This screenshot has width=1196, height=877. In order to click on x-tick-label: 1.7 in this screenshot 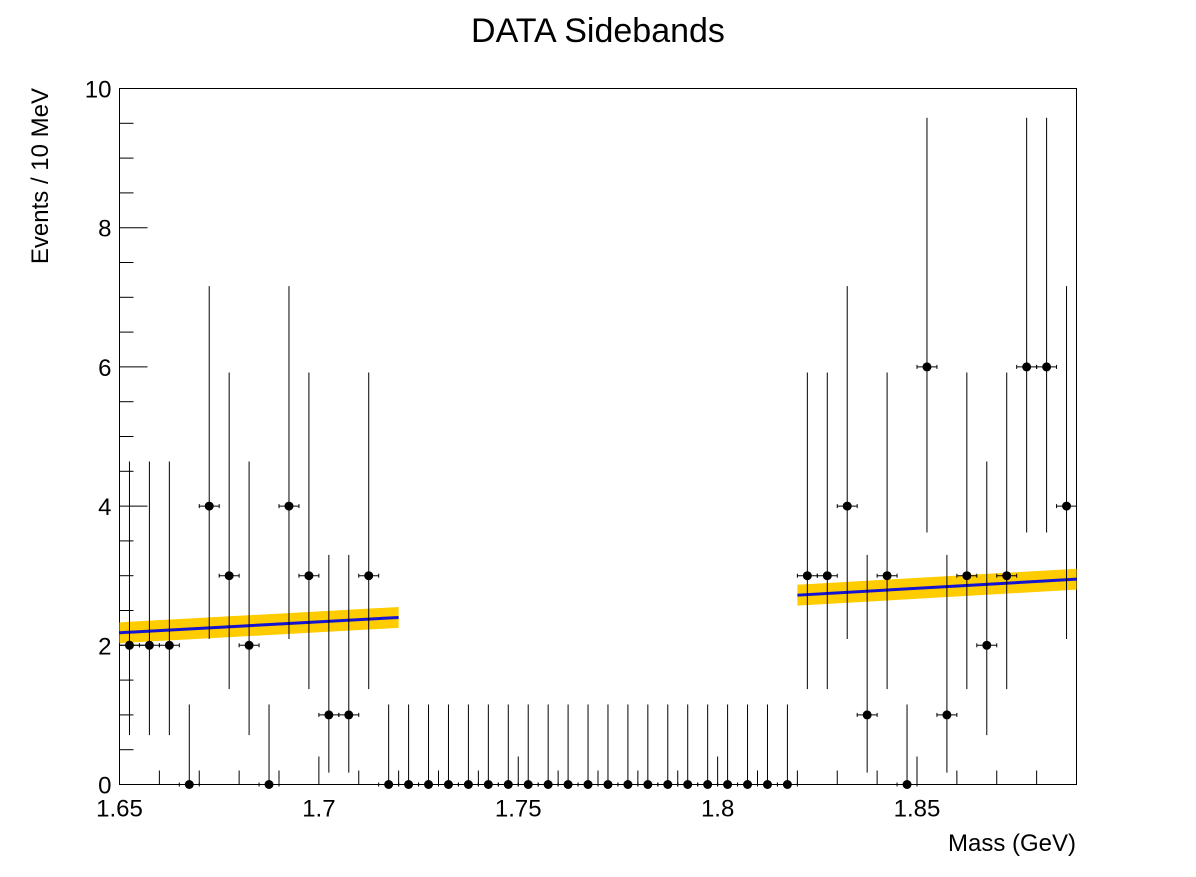, I will do `click(318, 809)`.